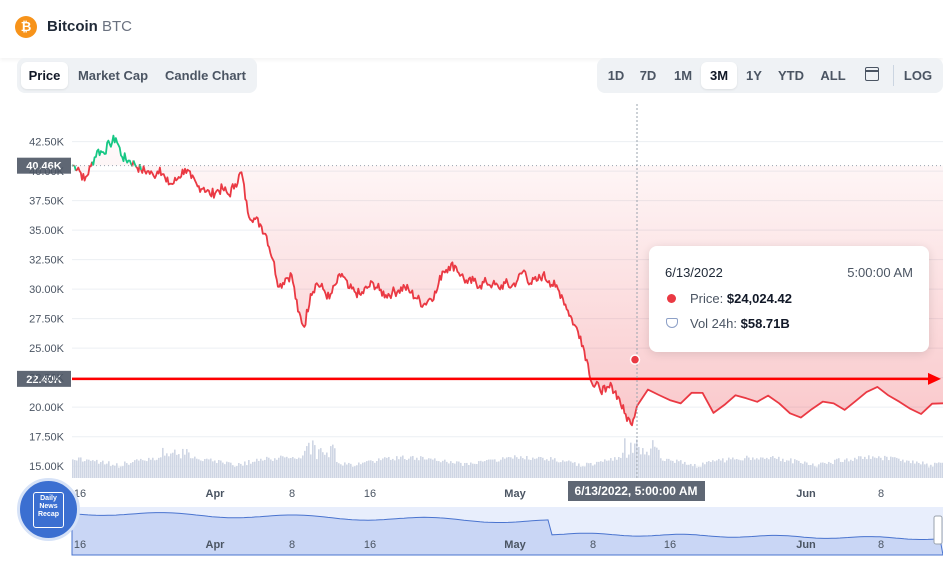 This screenshot has width=943, height=565. I want to click on badge-line-3: Recap, so click(48, 515).